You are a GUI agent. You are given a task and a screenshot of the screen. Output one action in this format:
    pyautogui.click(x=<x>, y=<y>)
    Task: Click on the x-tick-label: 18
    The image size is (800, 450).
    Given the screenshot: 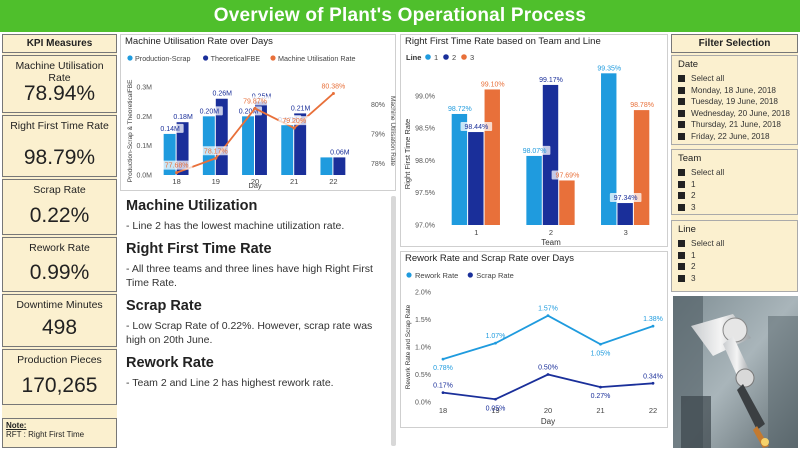 What is the action you would take?
    pyautogui.click(x=176, y=181)
    